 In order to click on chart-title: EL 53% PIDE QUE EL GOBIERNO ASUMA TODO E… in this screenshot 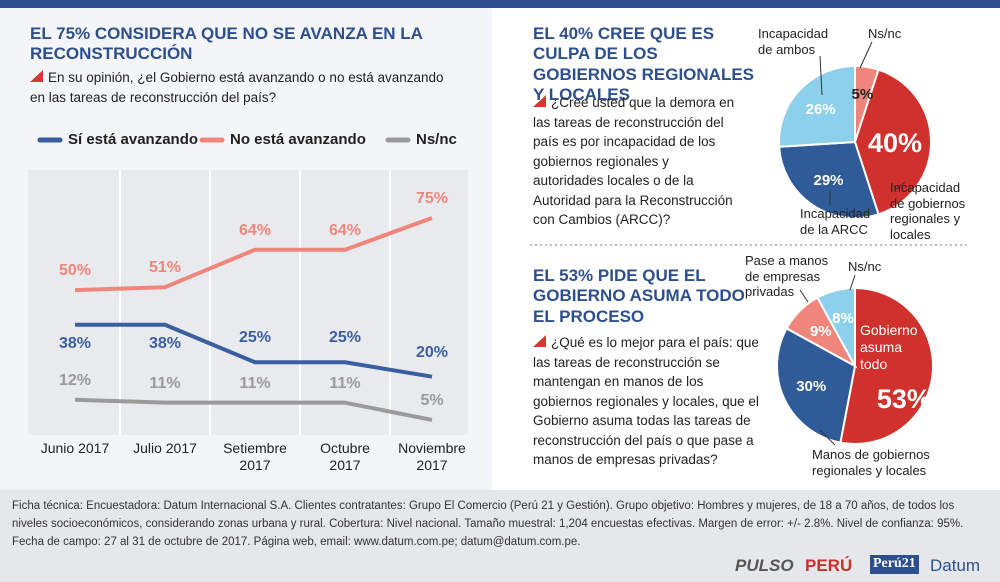, I will do `click(639, 296)`.